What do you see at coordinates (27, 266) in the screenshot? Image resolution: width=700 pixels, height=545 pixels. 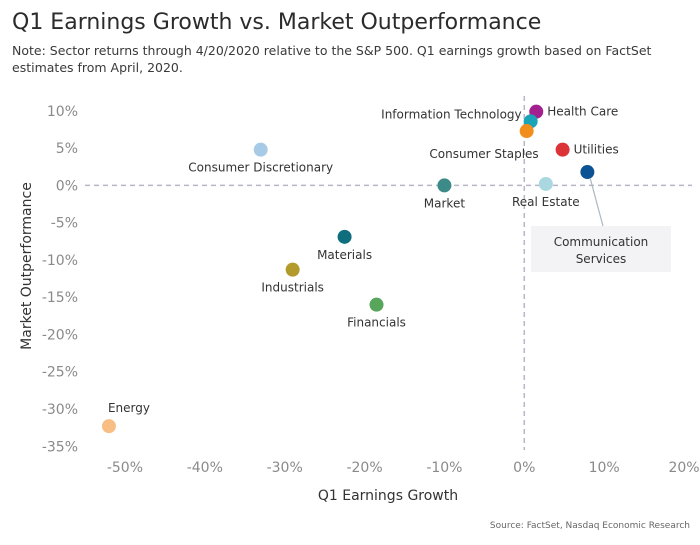 I see `y-axis-label: Market Outperformance` at bounding box center [27, 266].